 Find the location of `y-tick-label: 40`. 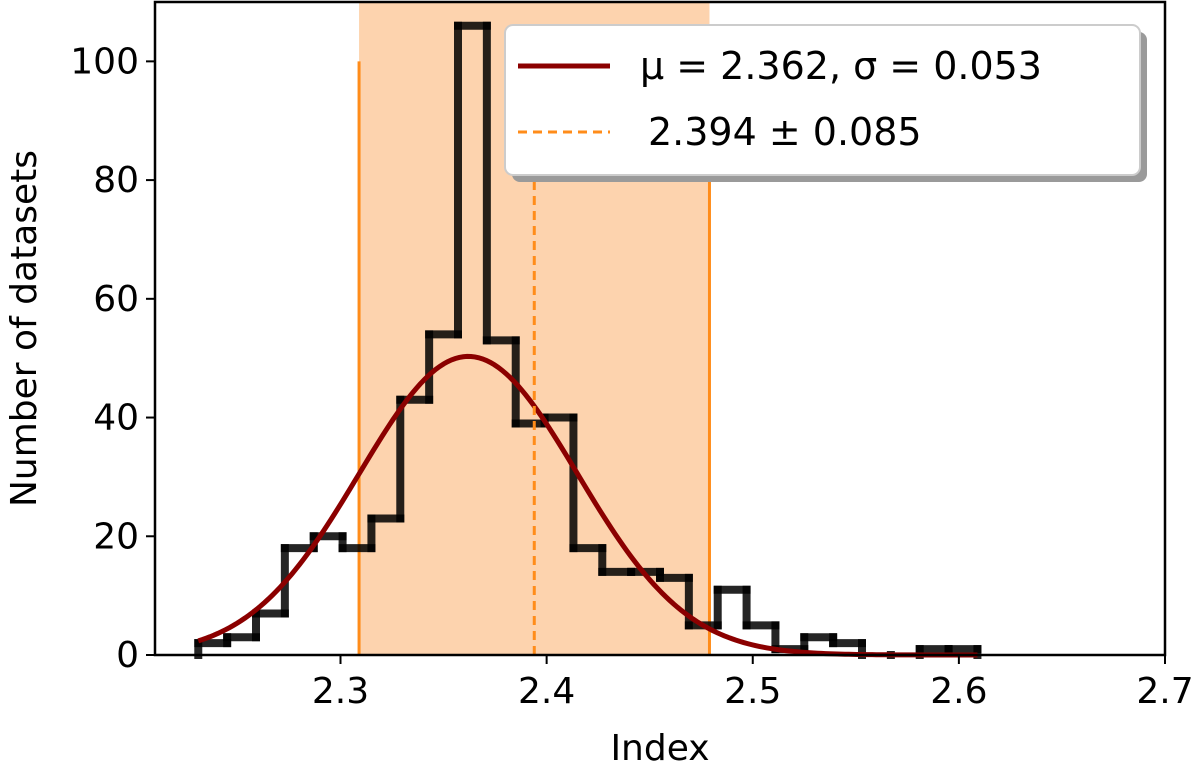

y-tick-label: 40 is located at coordinates (116, 418).